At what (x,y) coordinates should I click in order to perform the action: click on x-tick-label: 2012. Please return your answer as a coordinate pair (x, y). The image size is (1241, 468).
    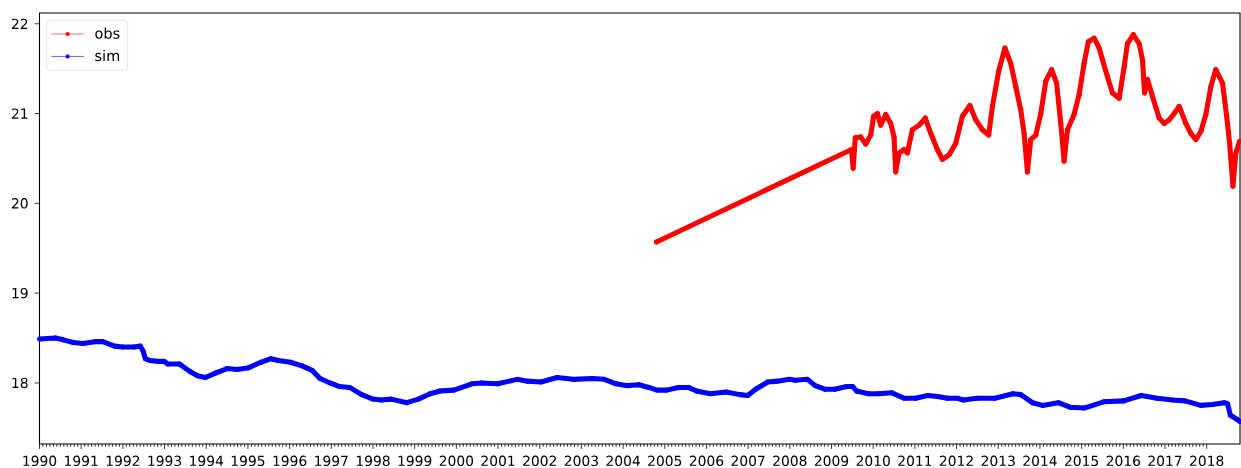
    Looking at the image, I should click on (956, 461).